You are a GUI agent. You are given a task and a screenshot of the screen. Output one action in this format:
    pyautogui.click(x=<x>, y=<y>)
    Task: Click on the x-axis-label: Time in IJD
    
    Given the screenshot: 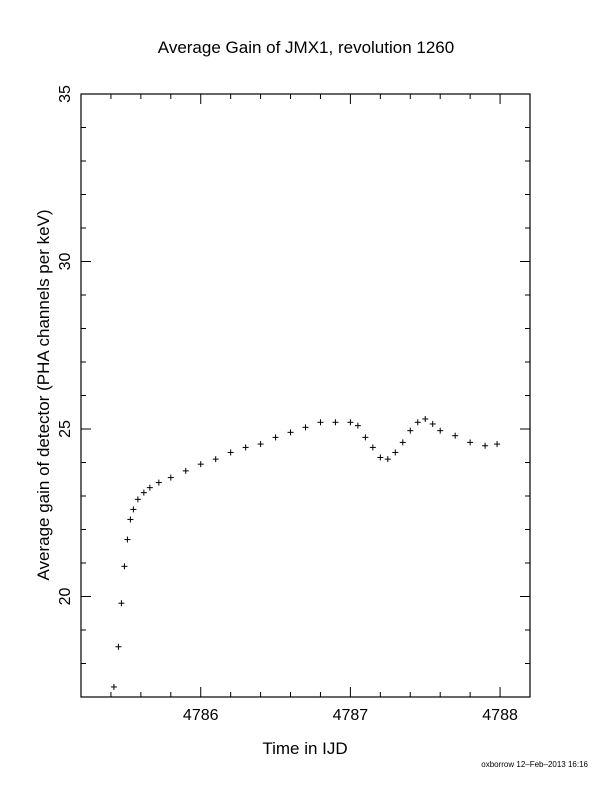 What is the action you would take?
    pyautogui.click(x=304, y=748)
    